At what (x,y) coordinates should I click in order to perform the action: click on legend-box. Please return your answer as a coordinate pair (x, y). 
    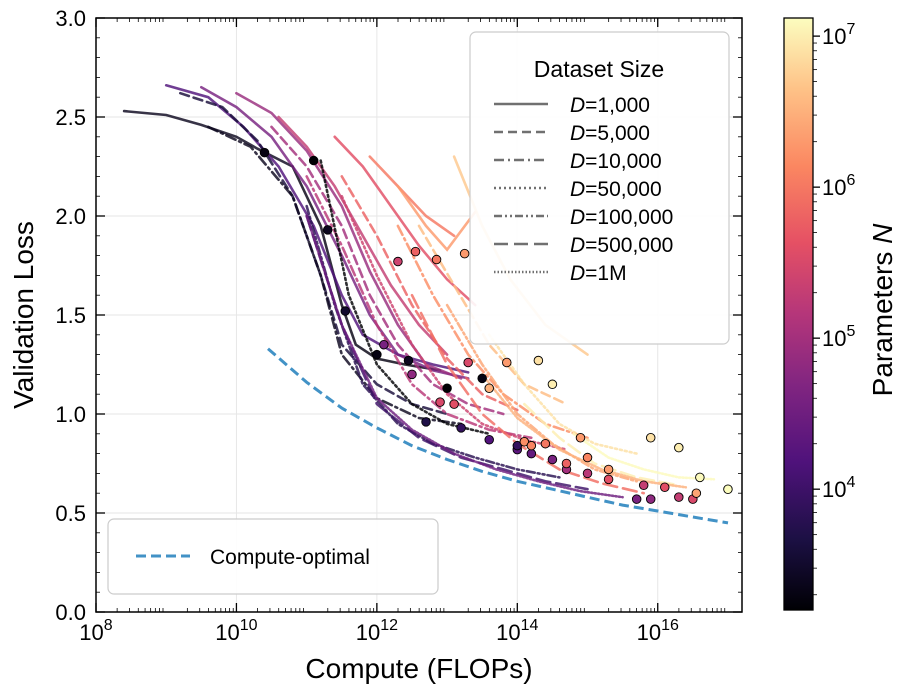
    Looking at the image, I should click on (599, 188).